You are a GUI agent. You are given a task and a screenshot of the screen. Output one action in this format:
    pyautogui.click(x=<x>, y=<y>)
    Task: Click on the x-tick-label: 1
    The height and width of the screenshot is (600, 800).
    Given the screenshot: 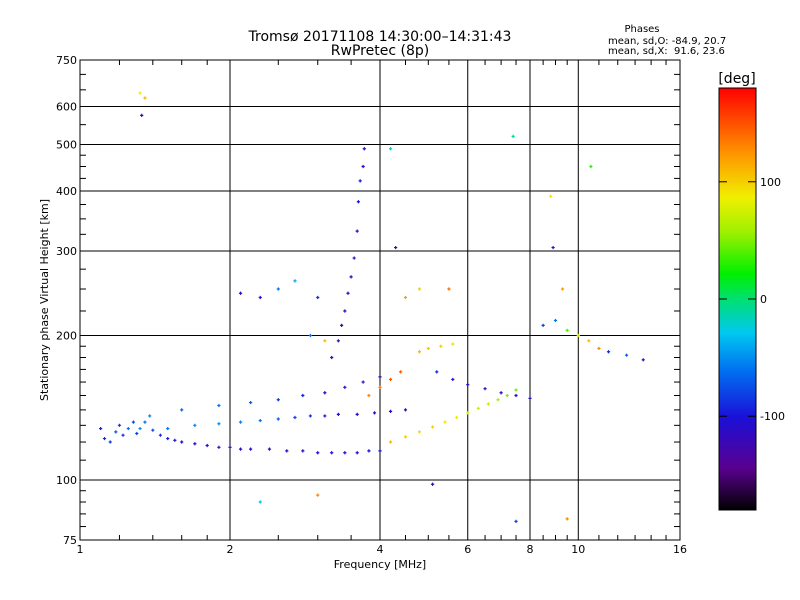 What is the action you would take?
    pyautogui.click(x=80, y=549)
    